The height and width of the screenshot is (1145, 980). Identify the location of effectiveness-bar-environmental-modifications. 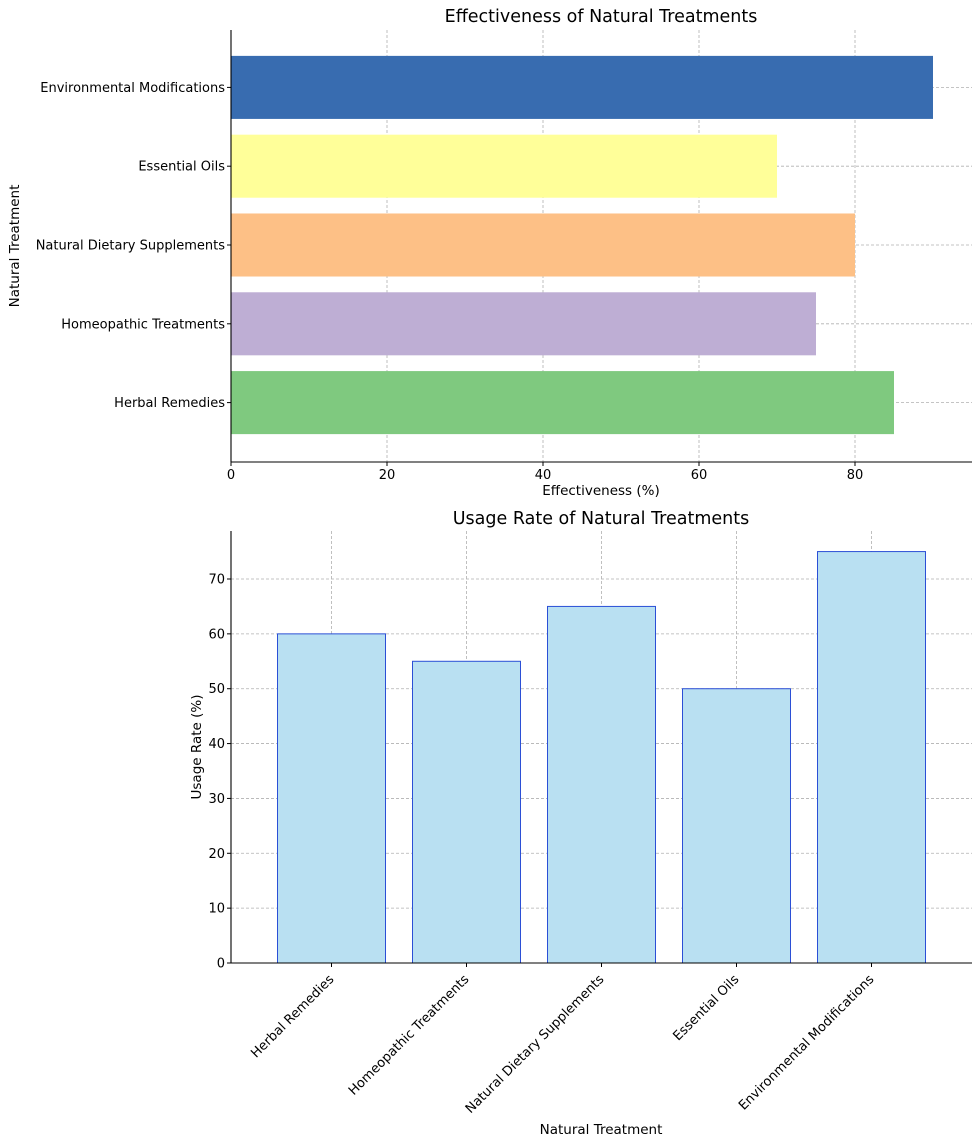
(582, 87).